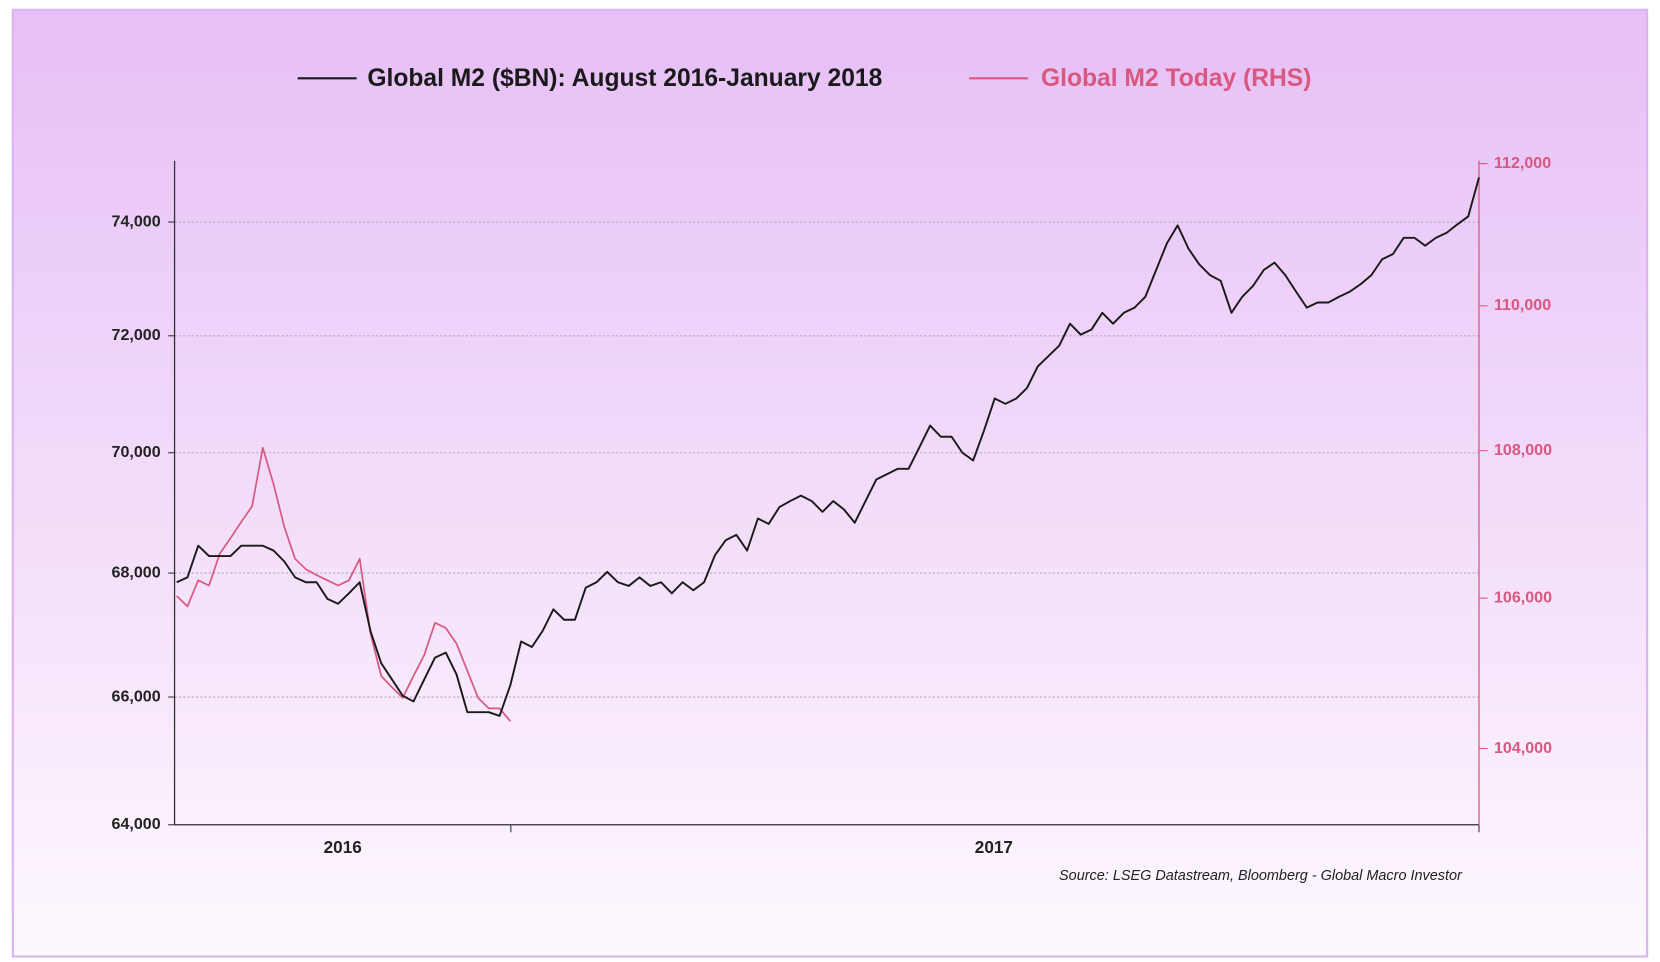 The image size is (1660, 962). I want to click on y-tick-label: 74,000, so click(136, 221).